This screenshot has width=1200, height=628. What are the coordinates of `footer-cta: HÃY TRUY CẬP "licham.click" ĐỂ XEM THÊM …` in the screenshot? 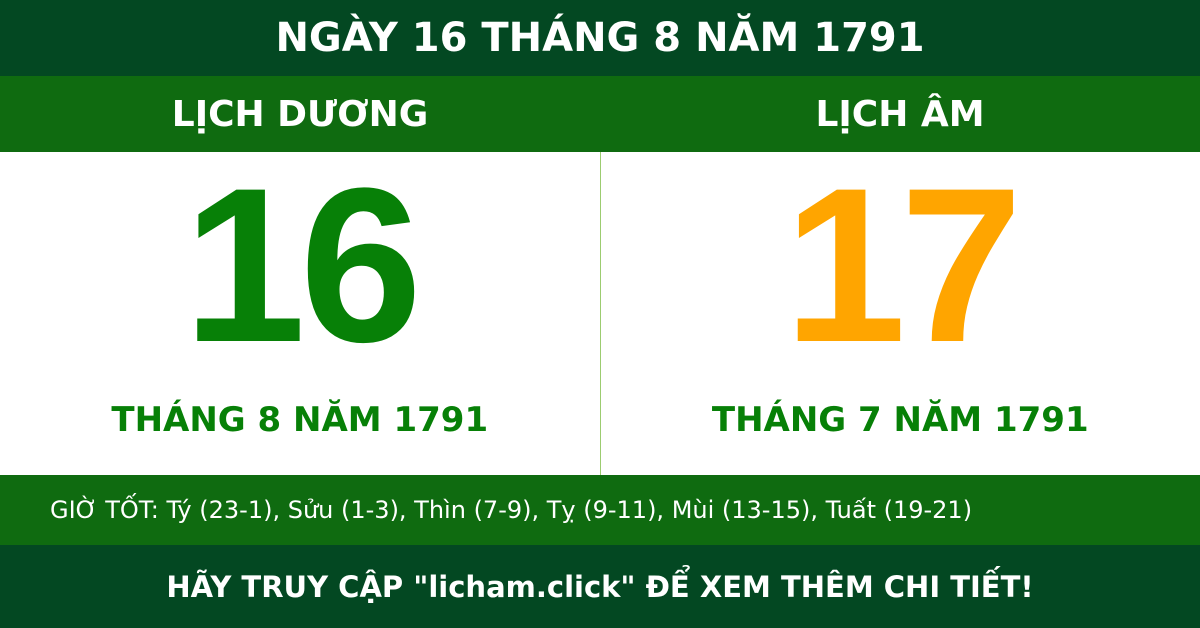 It's located at (600, 586).